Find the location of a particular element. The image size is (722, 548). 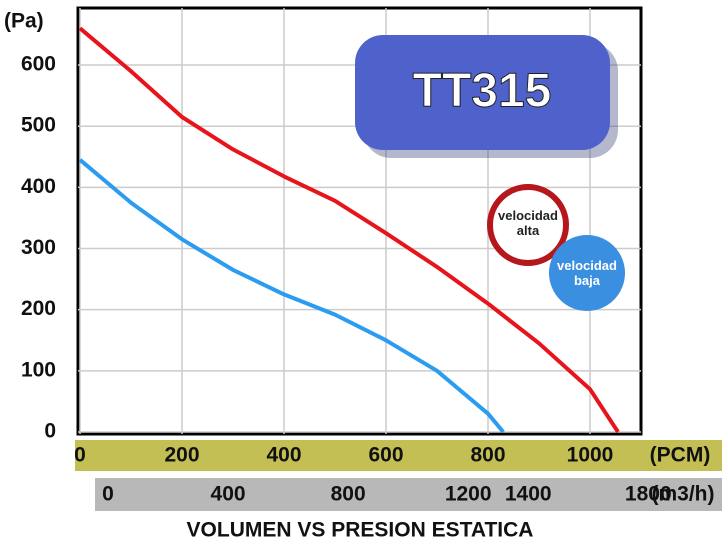

y-tick-label: 300 is located at coordinates (38, 247).